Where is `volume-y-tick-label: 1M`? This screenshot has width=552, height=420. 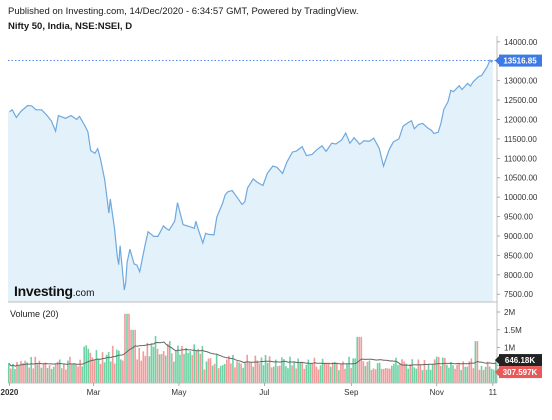
volume-y-tick-label: 1M is located at coordinates (509, 348).